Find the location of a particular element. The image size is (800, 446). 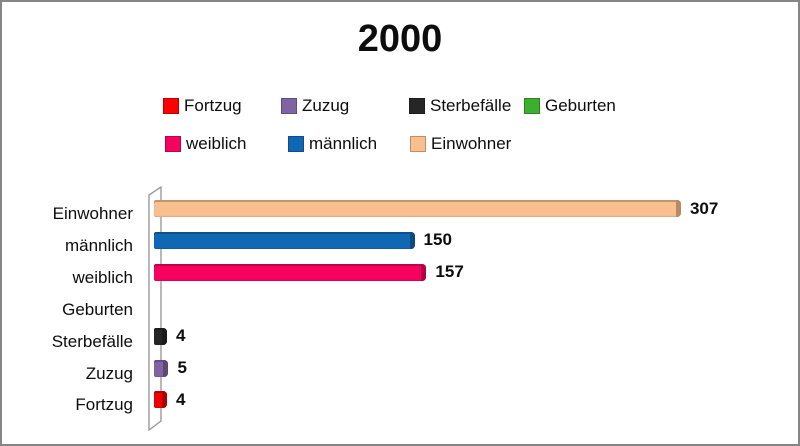

category-label-Sterbefälle: Sterbefälle is located at coordinates (92, 341).